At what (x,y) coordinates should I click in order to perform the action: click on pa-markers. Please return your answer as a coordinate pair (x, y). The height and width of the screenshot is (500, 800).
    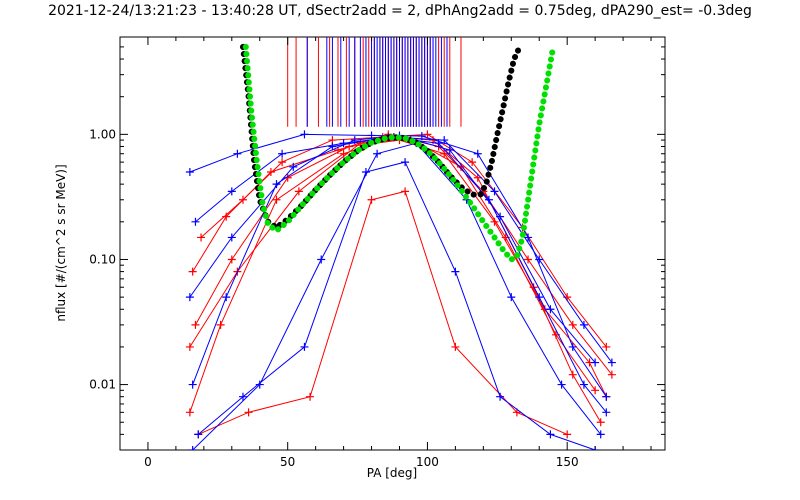
    Looking at the image, I should click on (374, 82).